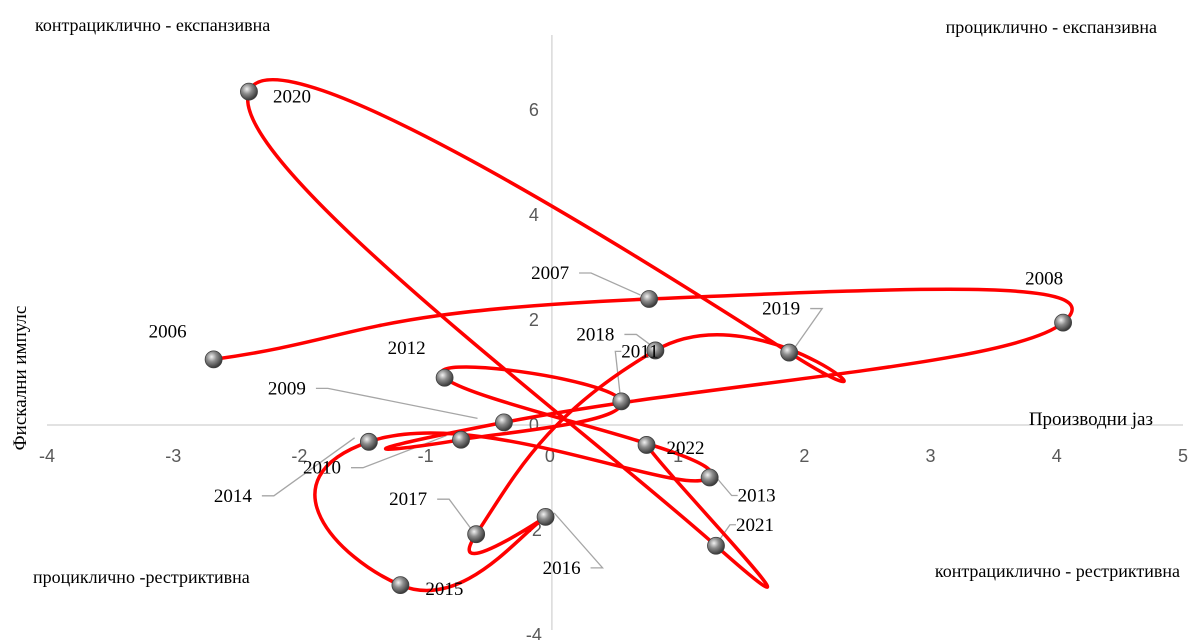 The height and width of the screenshot is (640, 1193). Describe the element at coordinates (368, 441) in the screenshot. I see `marker-2014` at that location.